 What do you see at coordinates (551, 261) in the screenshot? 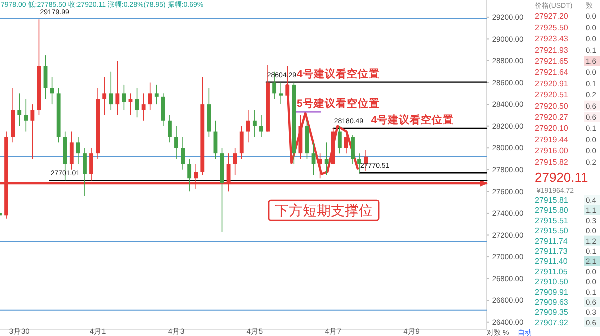
I see `y-tick-label: 27911.40` at bounding box center [551, 261].